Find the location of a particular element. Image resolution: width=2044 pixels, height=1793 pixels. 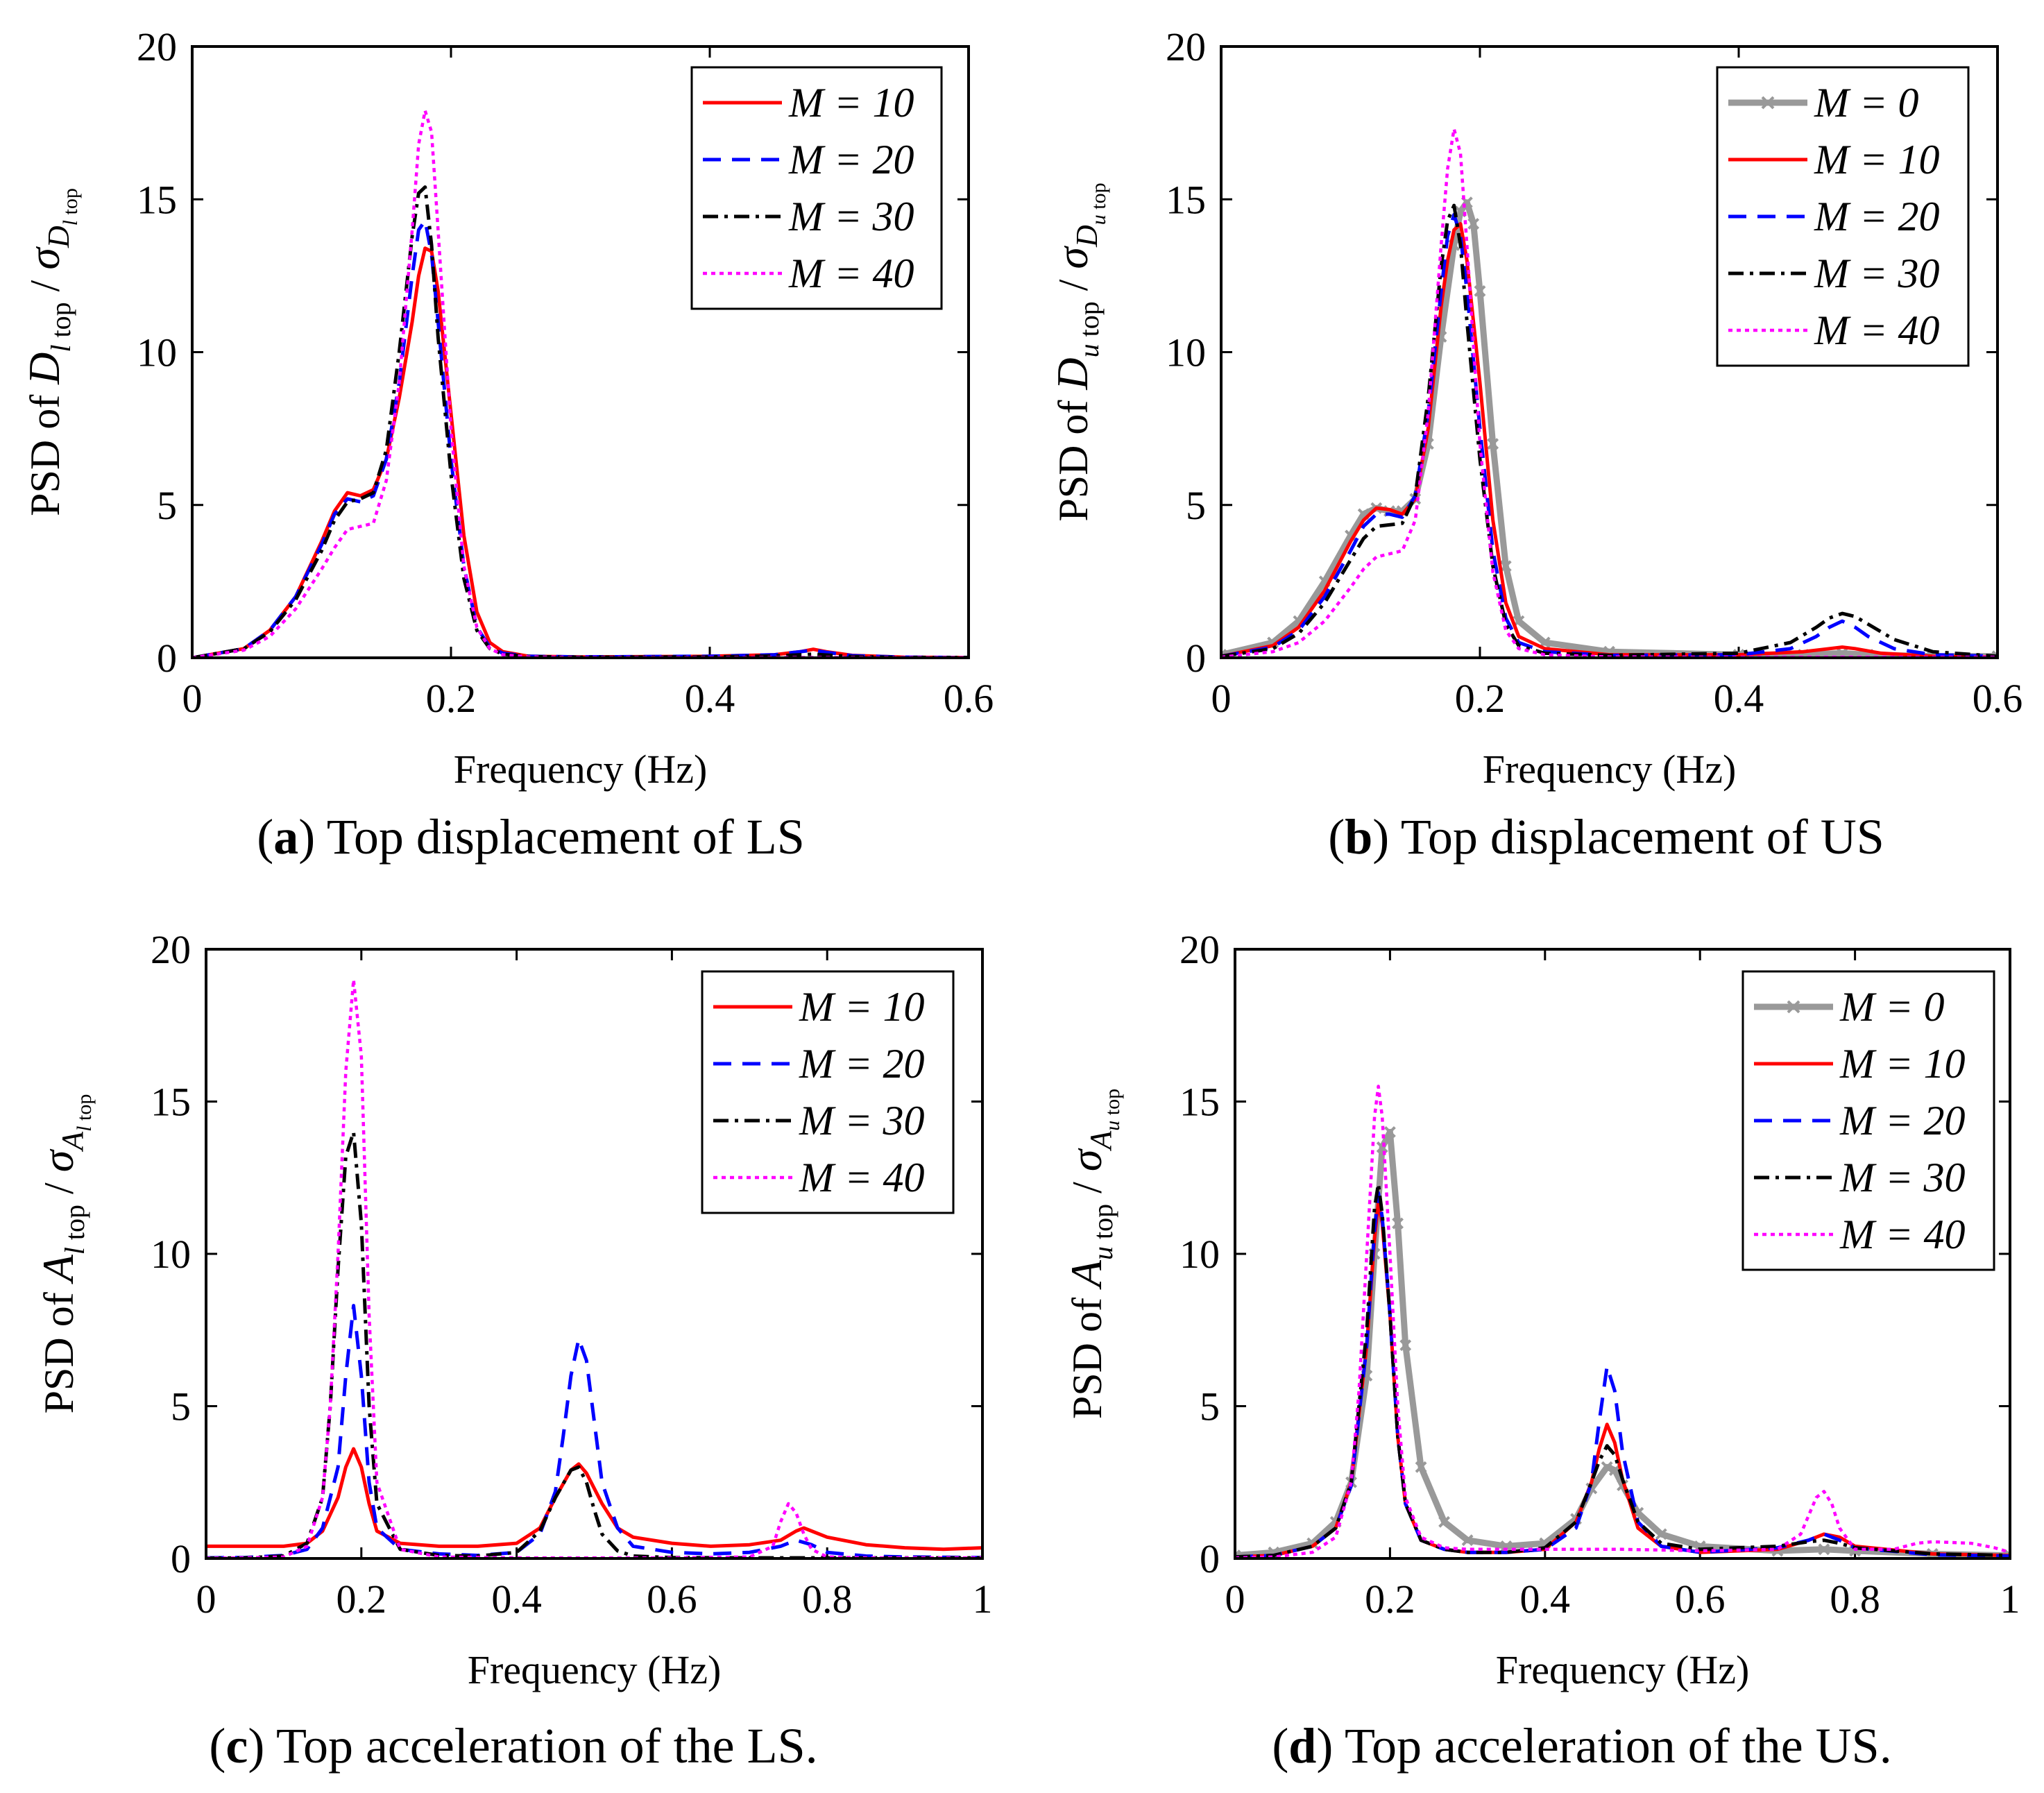

y-tick-label: 10 is located at coordinates (1199, 1254).